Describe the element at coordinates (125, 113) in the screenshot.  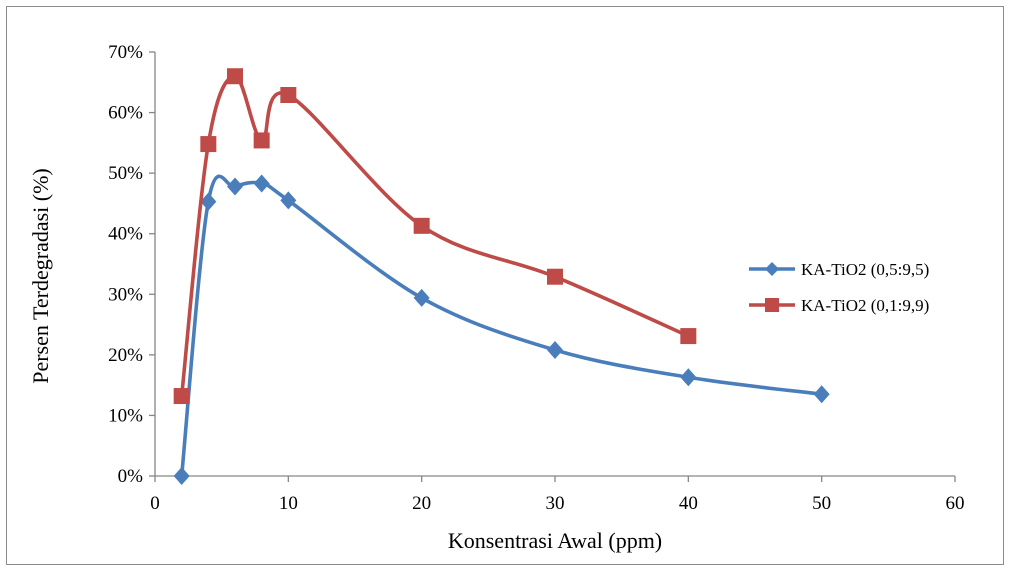
I see `y-tick-label: 60%` at that location.